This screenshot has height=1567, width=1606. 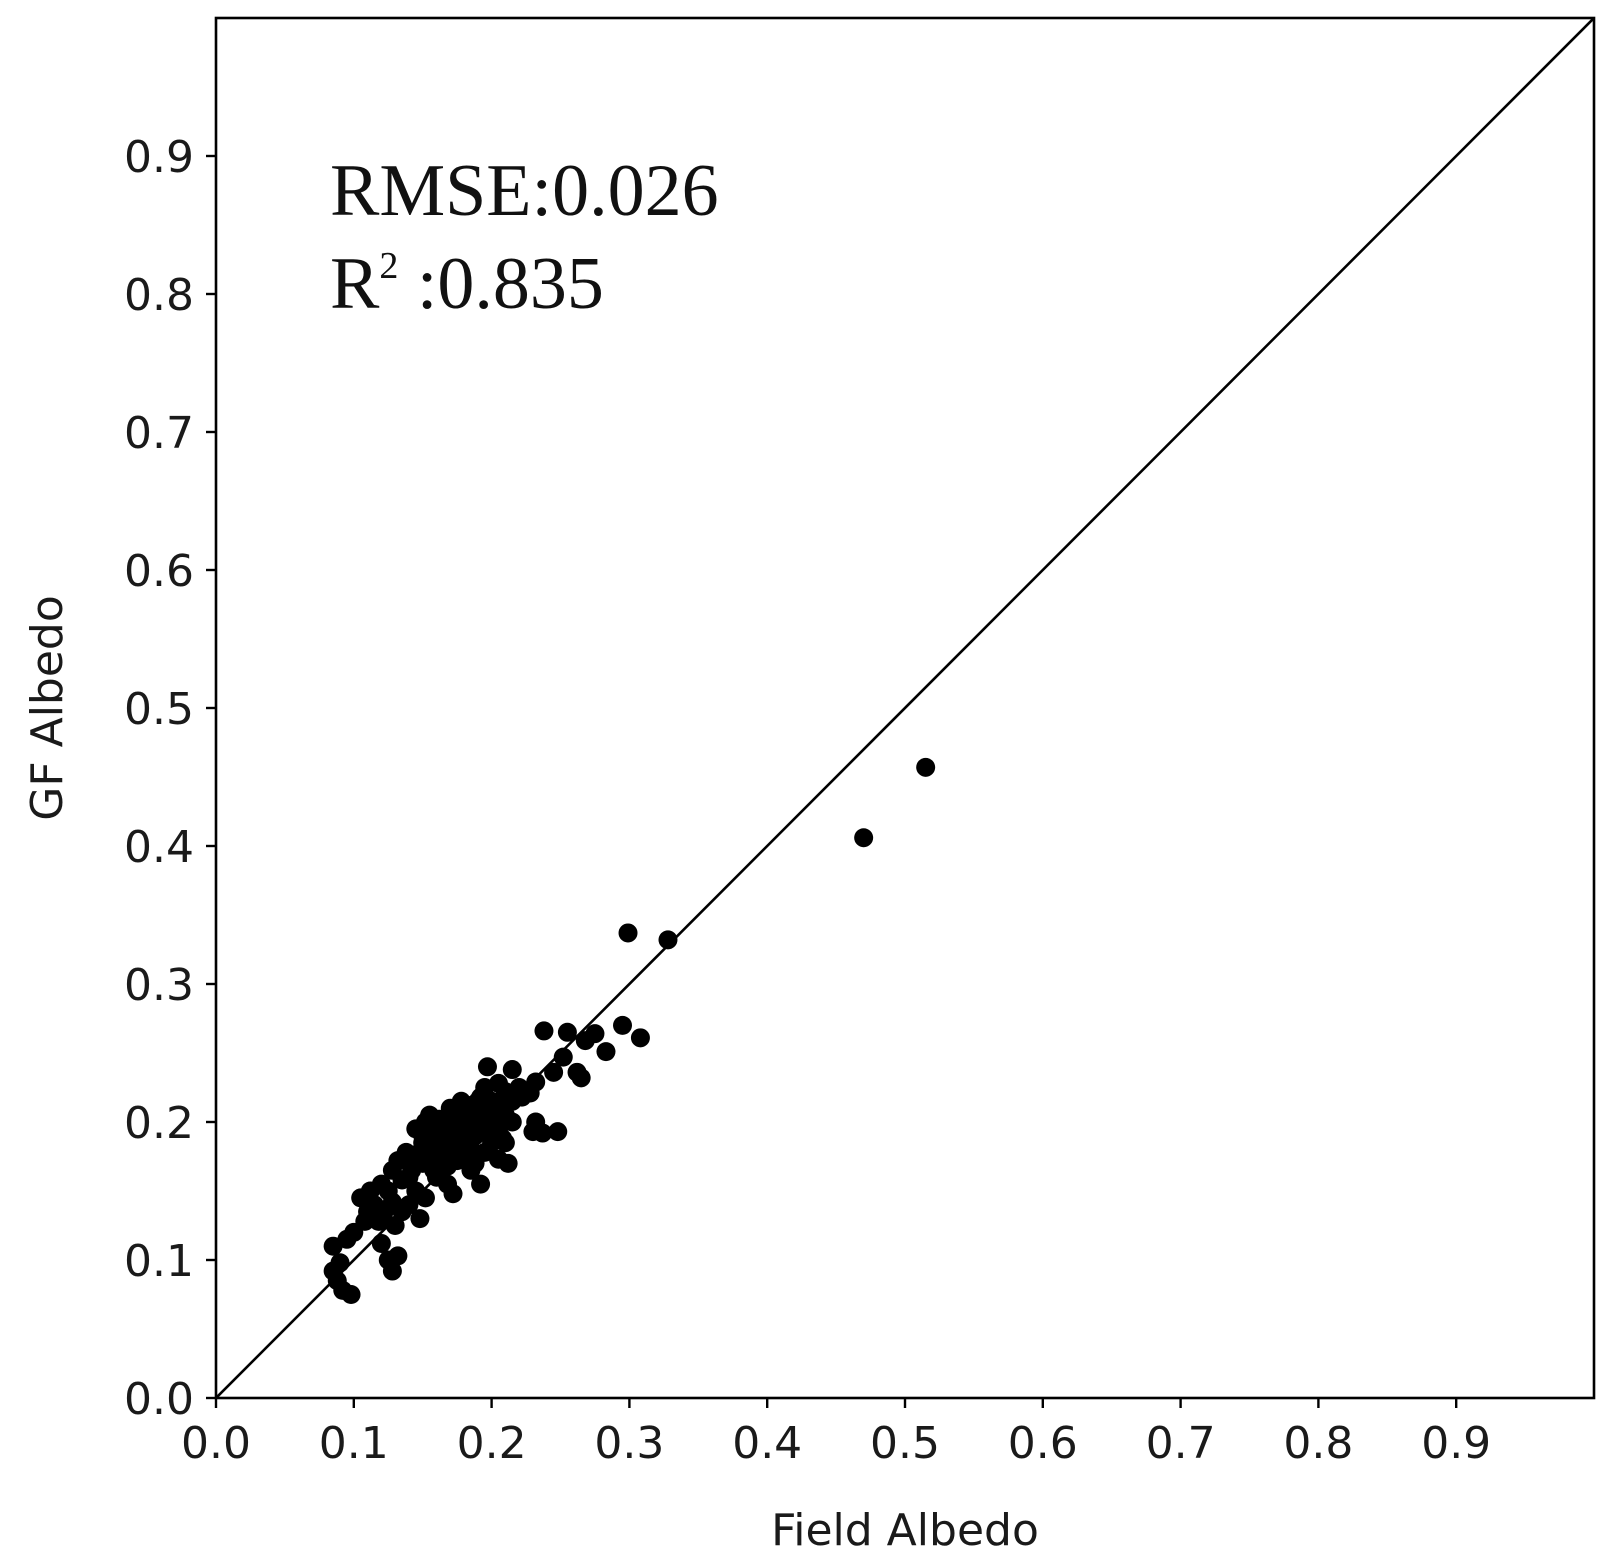 What do you see at coordinates (1318, 1443) in the screenshot?
I see `x-tick-label: 0.8` at bounding box center [1318, 1443].